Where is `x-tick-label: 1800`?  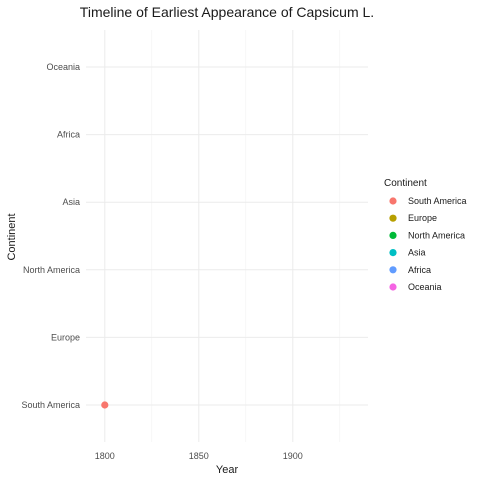 x-tick-label: 1800 is located at coordinates (105, 456).